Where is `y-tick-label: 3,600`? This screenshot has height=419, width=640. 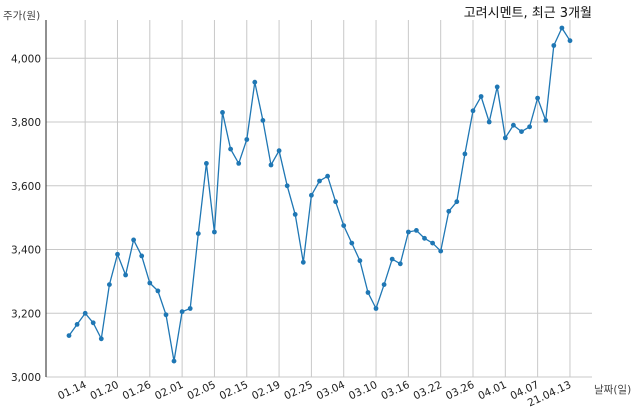
y-tick-label: 3,600 is located at coordinates (26, 187).